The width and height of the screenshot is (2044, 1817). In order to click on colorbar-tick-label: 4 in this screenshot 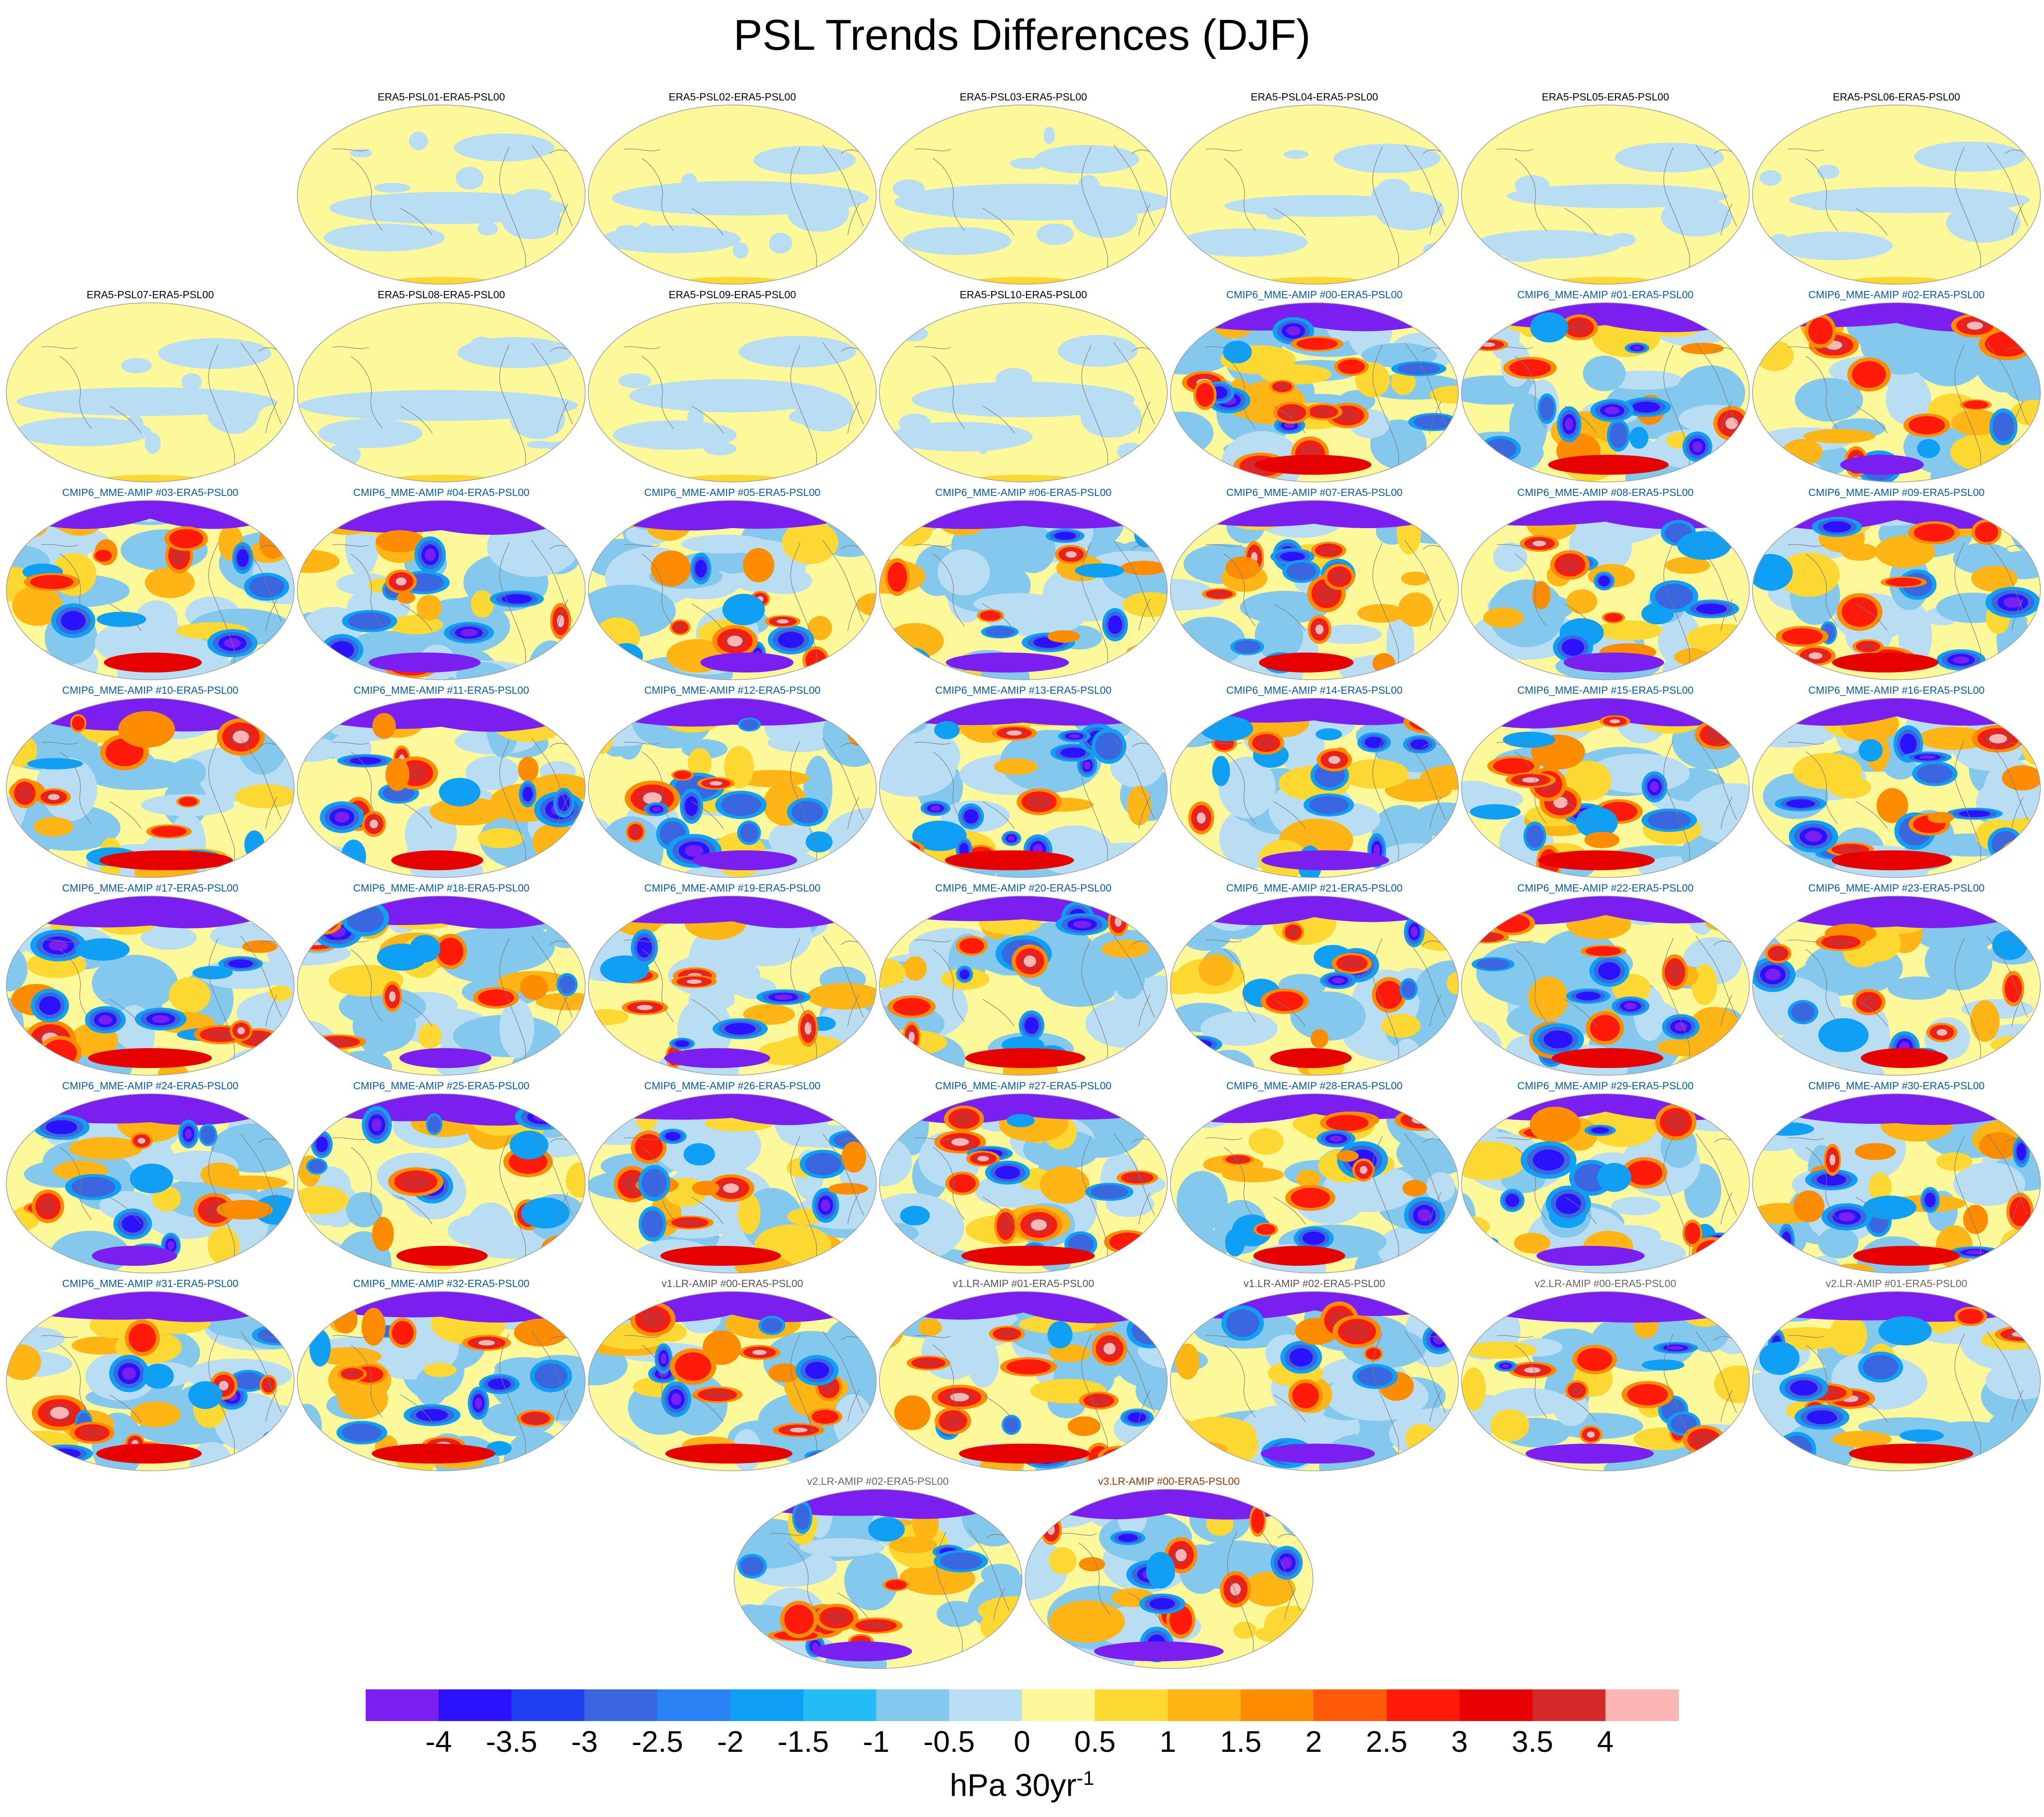, I will do `click(1605, 1741)`.